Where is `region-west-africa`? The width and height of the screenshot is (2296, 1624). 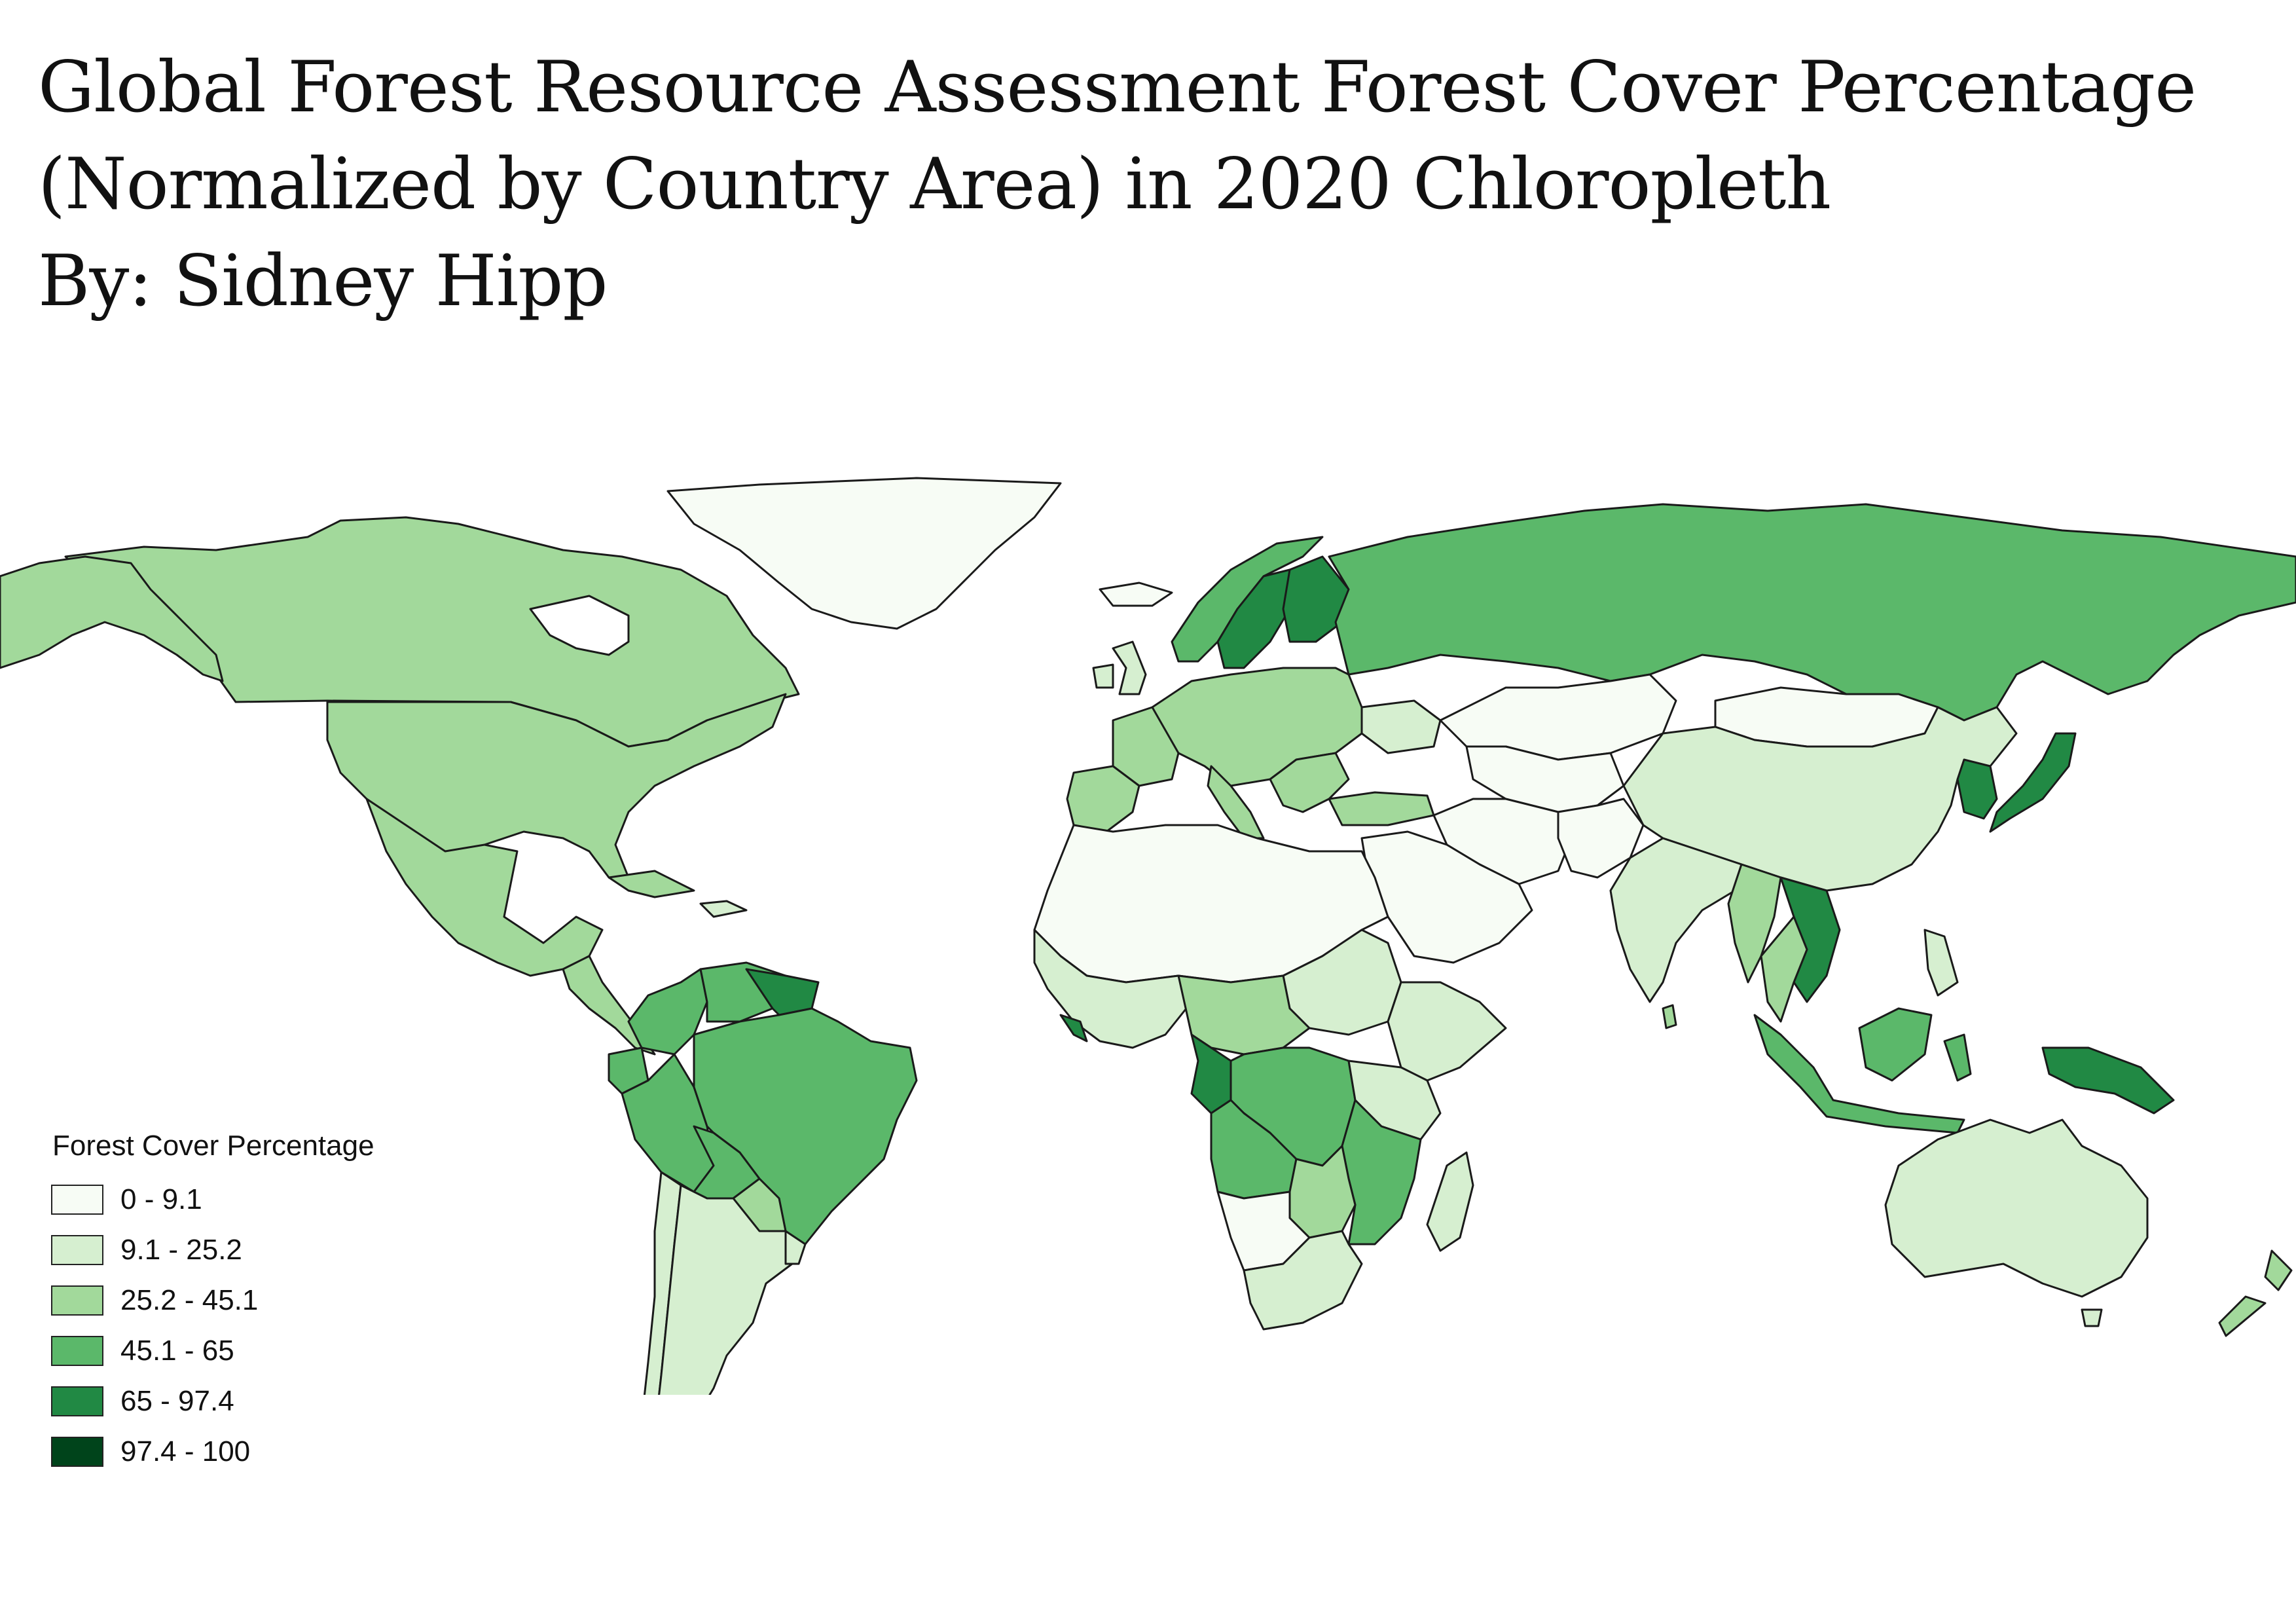
region-west-africa is located at coordinates (1113, 989).